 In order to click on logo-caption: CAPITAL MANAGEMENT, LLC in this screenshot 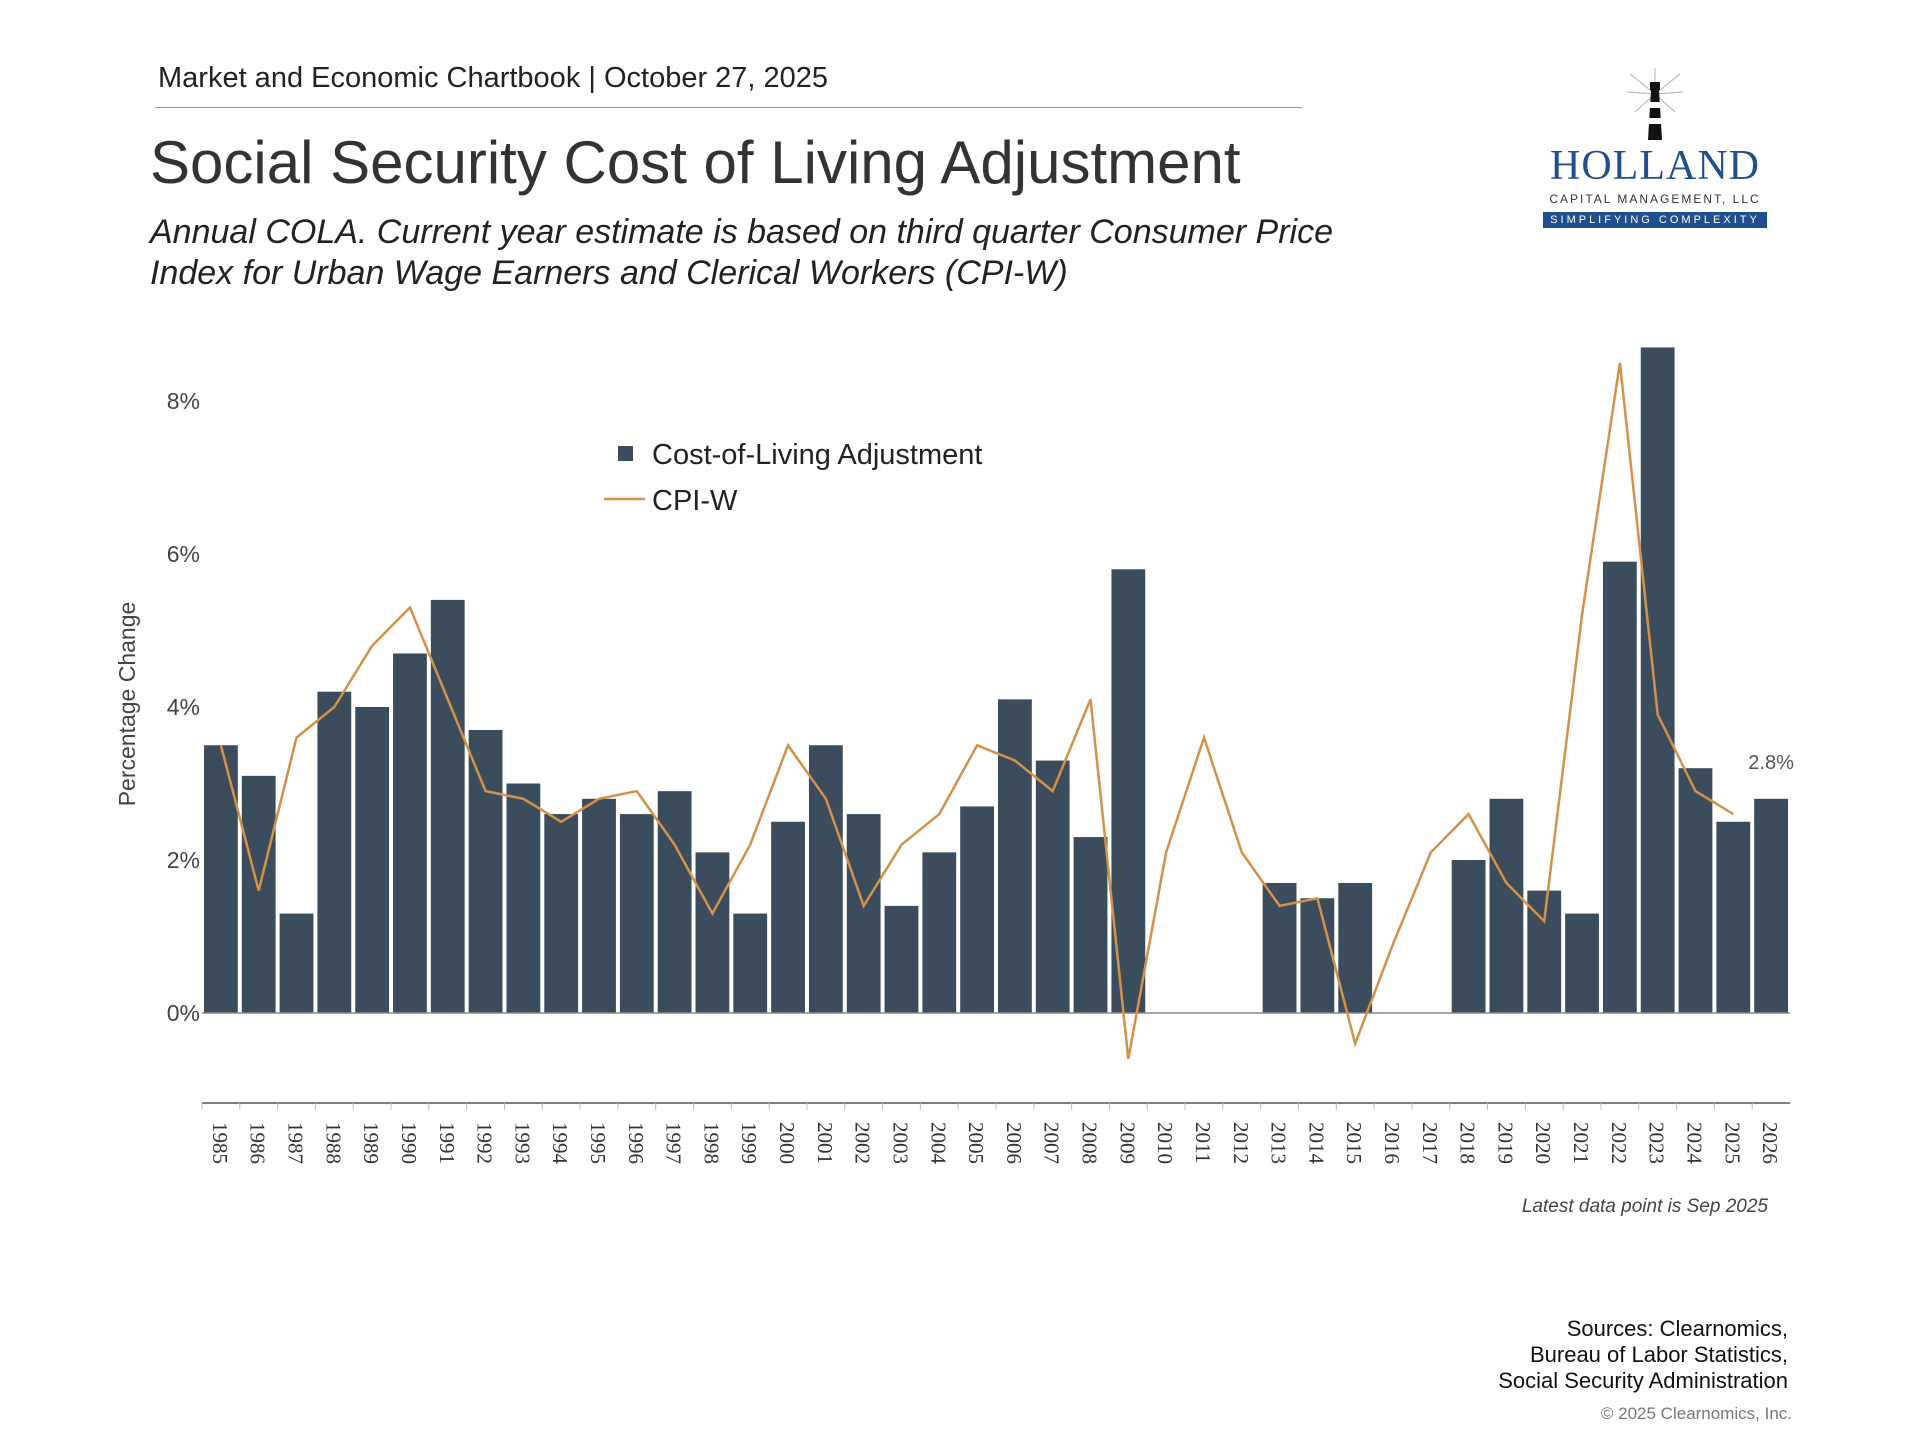, I will do `click(1655, 199)`.